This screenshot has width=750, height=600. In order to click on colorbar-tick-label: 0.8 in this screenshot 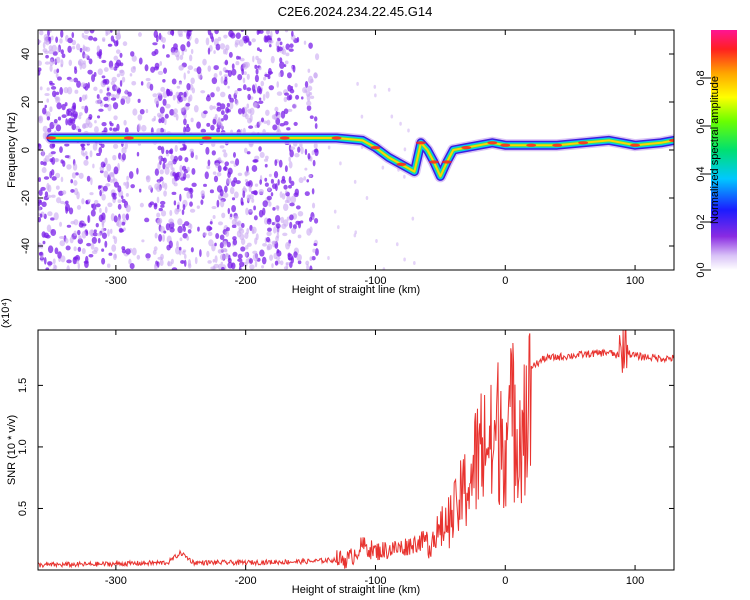, I will do `click(701, 77)`.